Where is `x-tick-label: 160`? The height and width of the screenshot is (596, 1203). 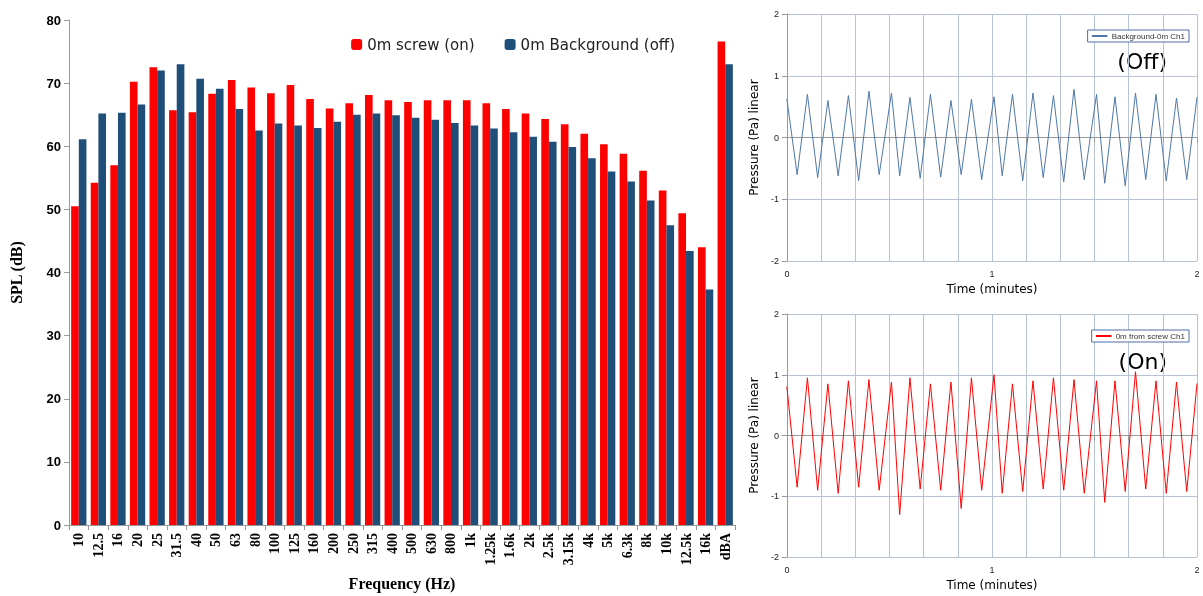
x-tick-label: 160 is located at coordinates (314, 543).